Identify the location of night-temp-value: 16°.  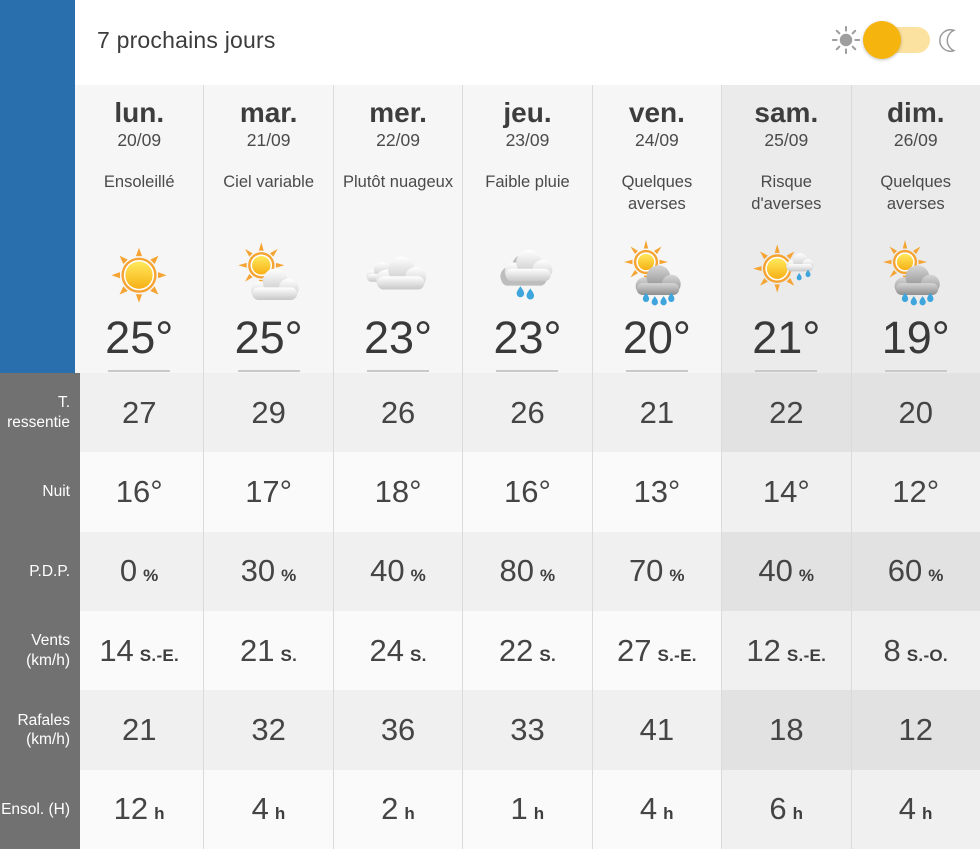
(527, 491).